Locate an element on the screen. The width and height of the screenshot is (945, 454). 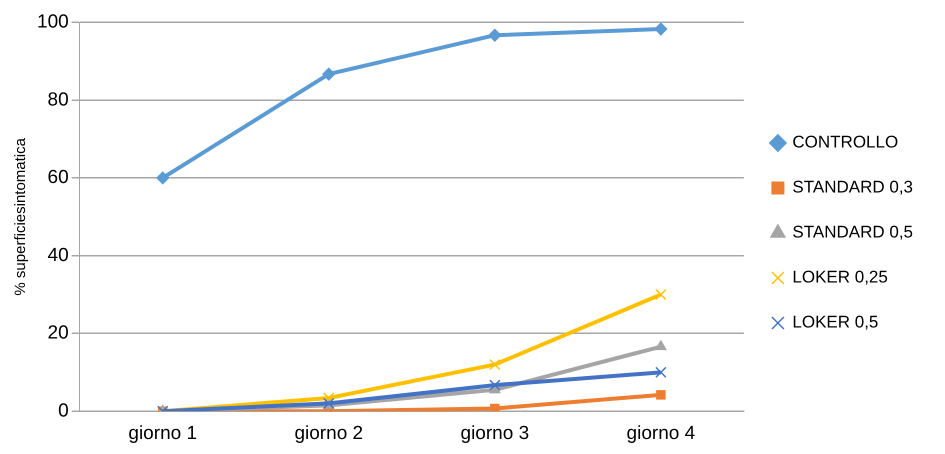
legend-label: LOKER 0,5 is located at coordinates (835, 322).